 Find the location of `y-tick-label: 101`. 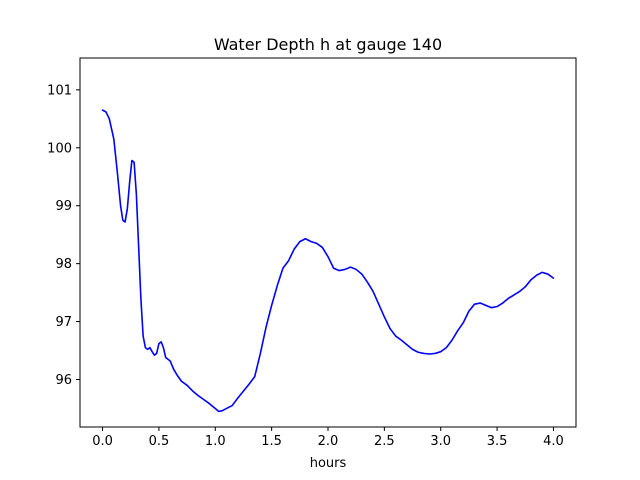

y-tick-label: 101 is located at coordinates (59, 90).